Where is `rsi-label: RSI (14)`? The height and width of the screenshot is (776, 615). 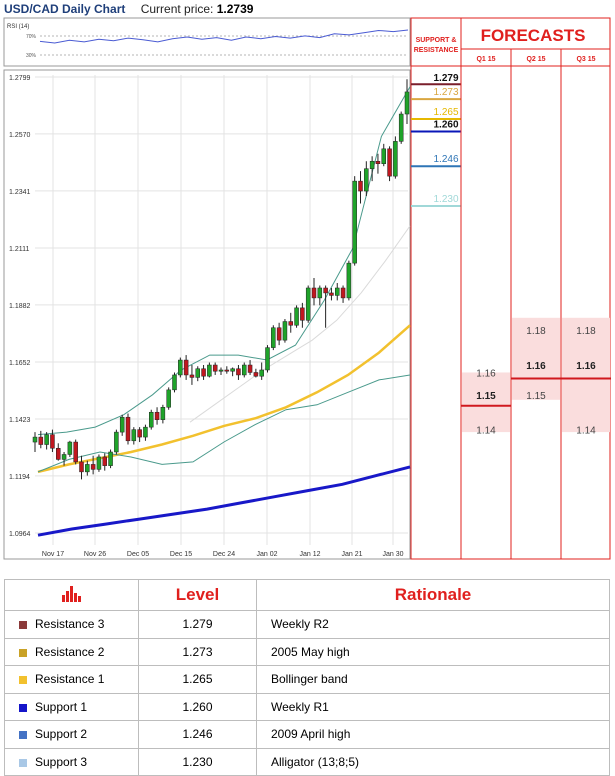 rsi-label: RSI (14) is located at coordinates (18, 27).